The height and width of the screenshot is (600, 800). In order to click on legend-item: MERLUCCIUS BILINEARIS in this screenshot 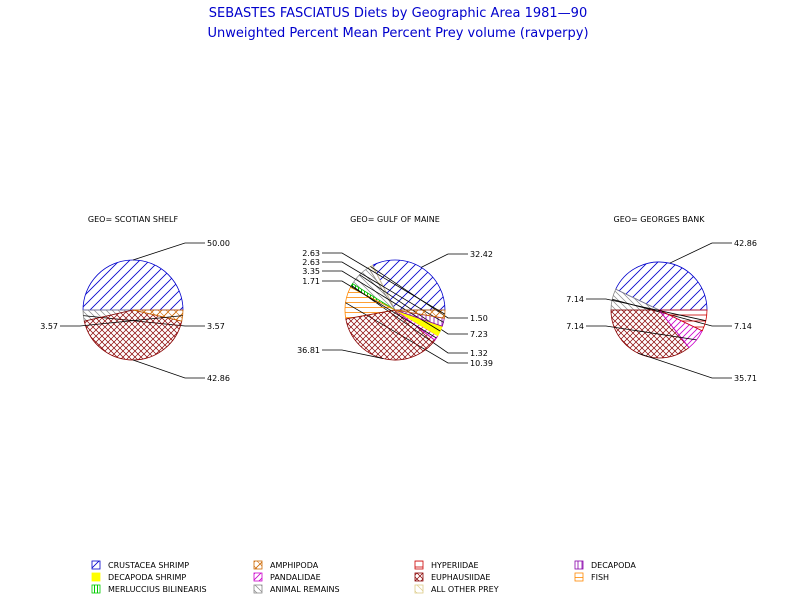, I will do `click(149, 589)`.